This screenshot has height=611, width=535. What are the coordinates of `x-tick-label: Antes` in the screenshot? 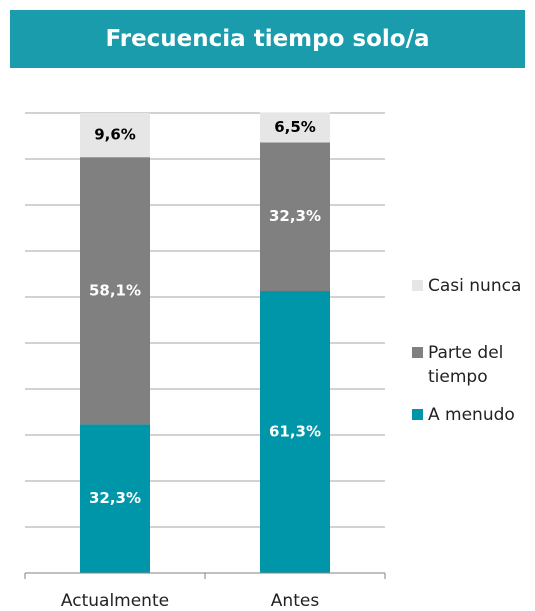 It's located at (295, 601).